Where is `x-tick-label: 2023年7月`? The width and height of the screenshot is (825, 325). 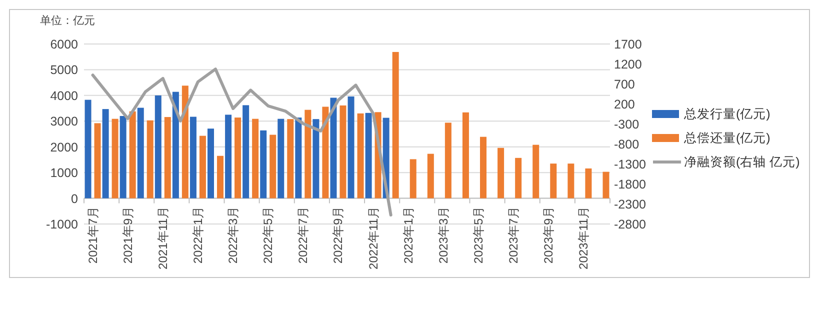 x-tick-label: 2023年7月 is located at coordinates (513, 235).